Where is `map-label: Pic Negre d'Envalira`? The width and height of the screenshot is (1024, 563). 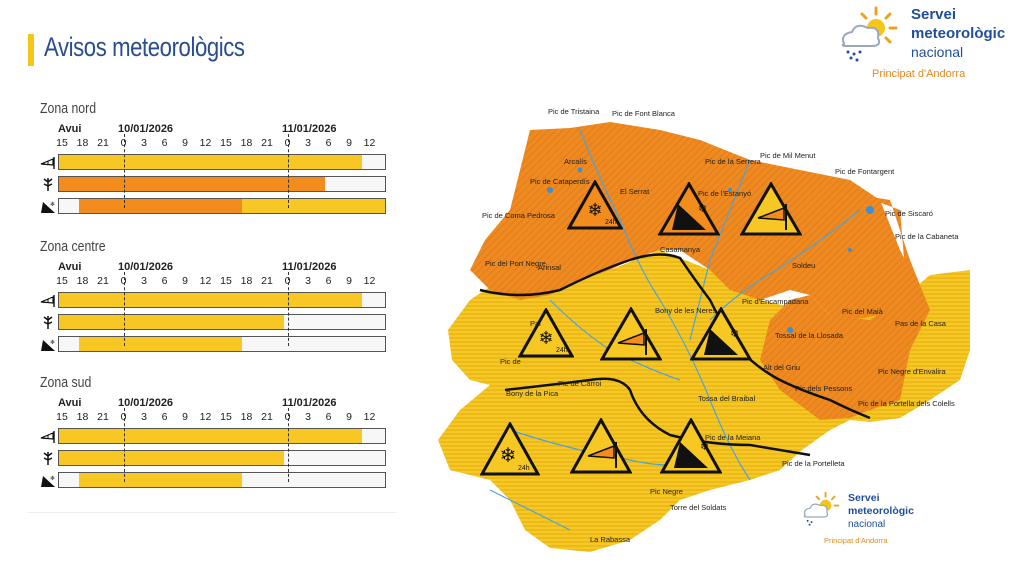
map-label: Pic Negre d'Envalira is located at coordinates (912, 371).